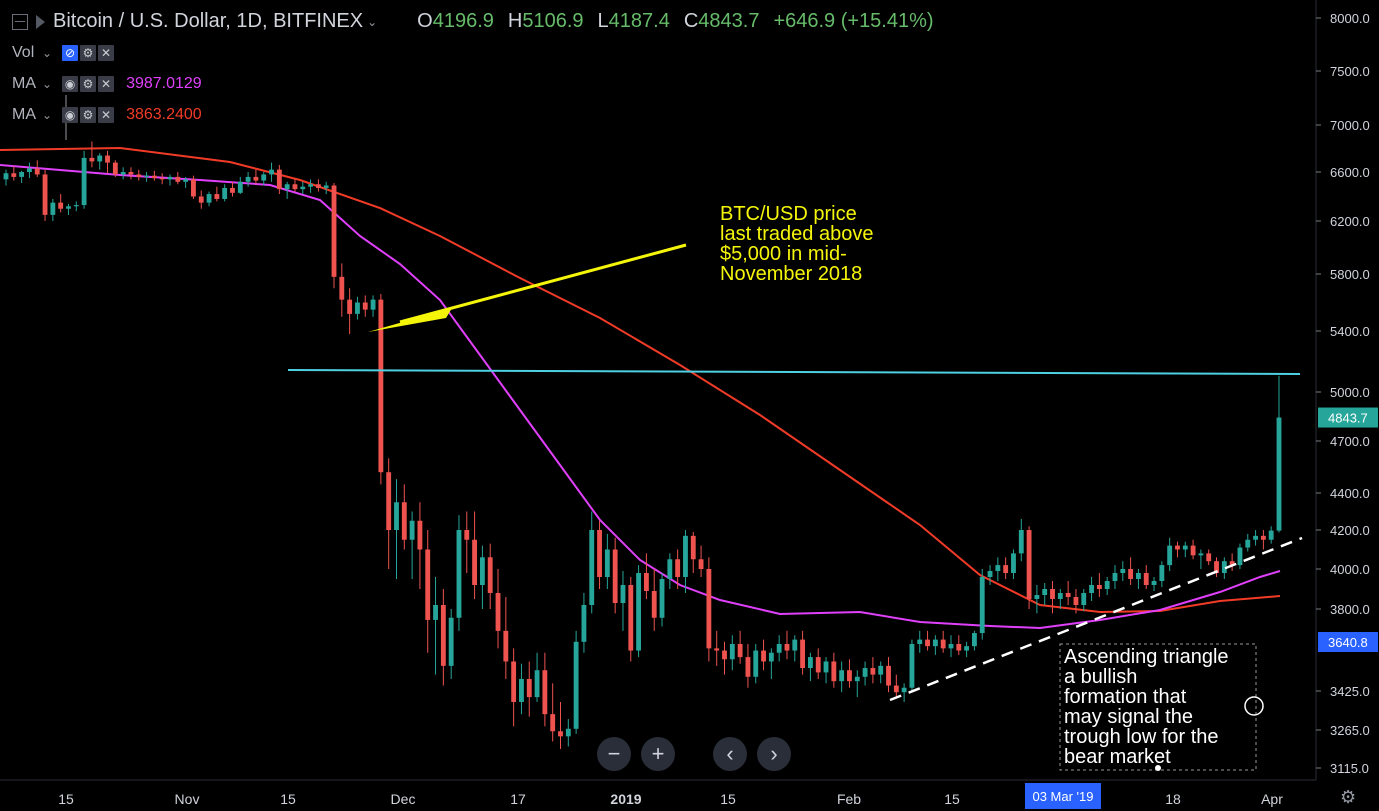 Image resolution: width=1379 pixels, height=811 pixels. I want to click on price-tick-label: 3265.0, so click(1350, 730).